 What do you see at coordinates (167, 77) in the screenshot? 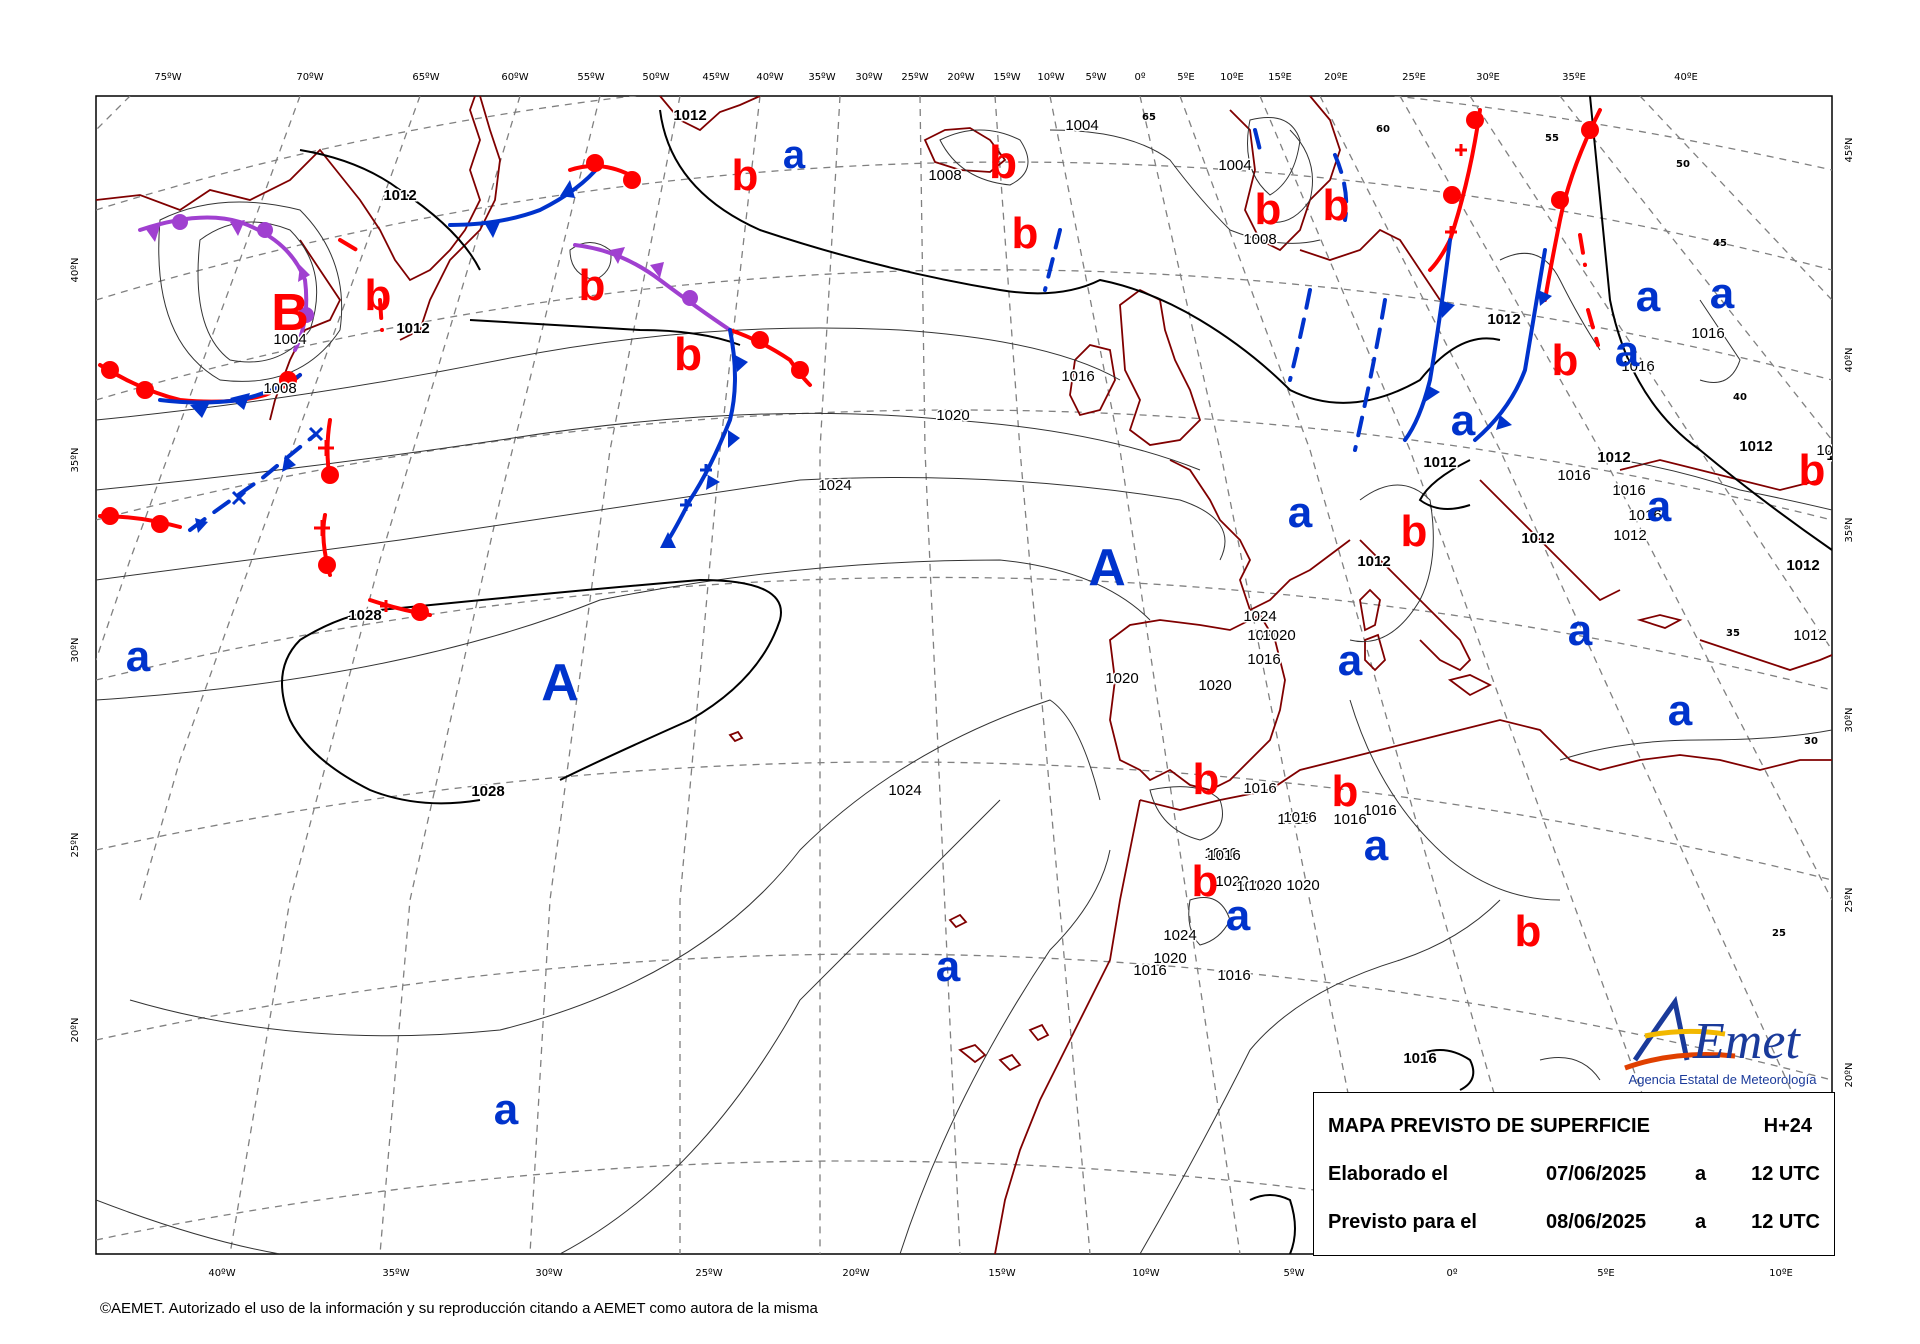
I see `longitude-tick-label: 75ºW` at bounding box center [167, 77].